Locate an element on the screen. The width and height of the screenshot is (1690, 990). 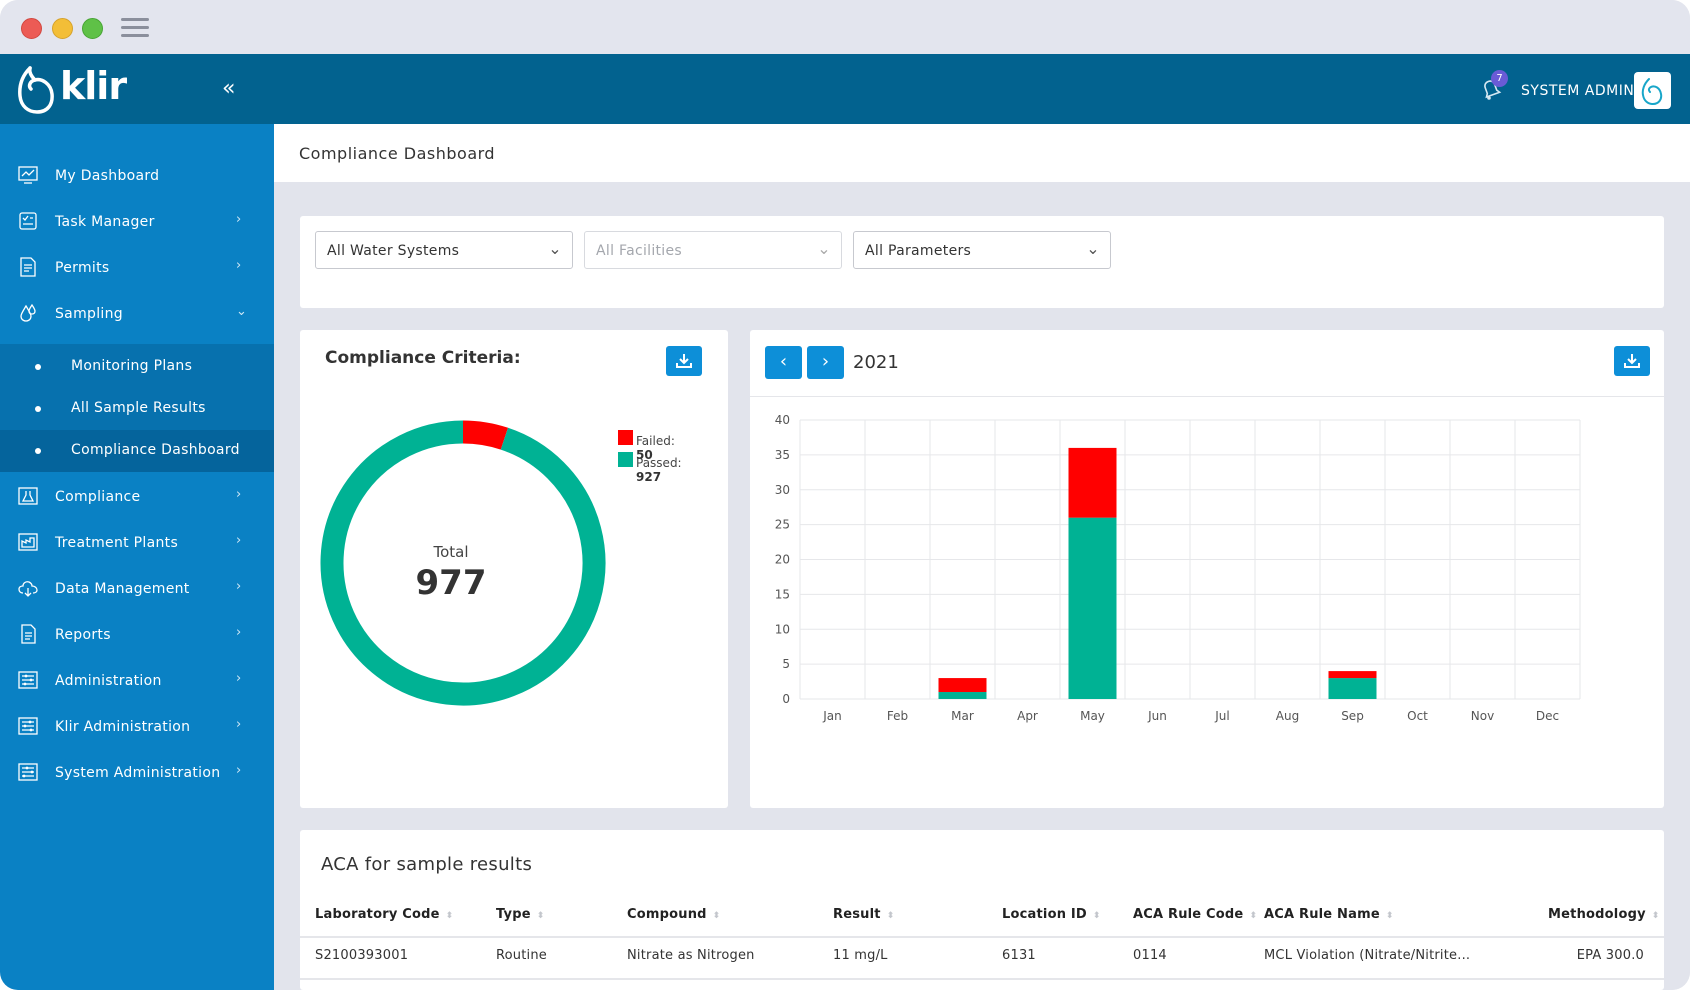
sidebar-item-my-dashboard: My Dashboard is located at coordinates (137, 176).